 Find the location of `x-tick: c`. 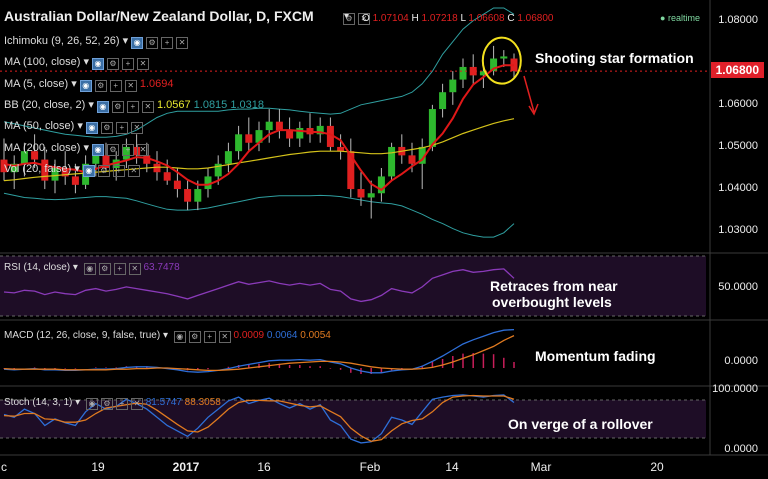

x-tick: c is located at coordinates (4, 467).